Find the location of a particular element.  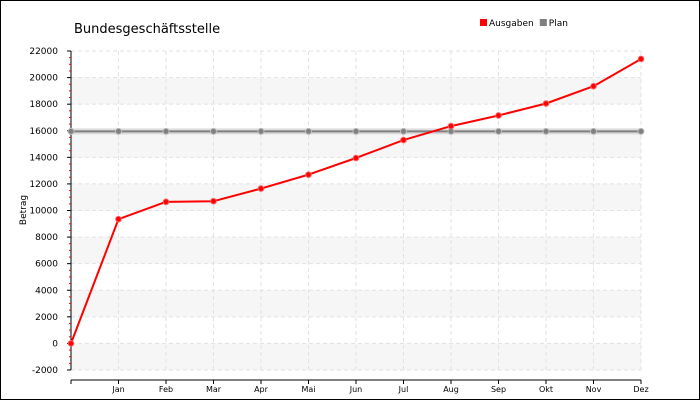

y-tick-label: 10000 is located at coordinates (43, 212).